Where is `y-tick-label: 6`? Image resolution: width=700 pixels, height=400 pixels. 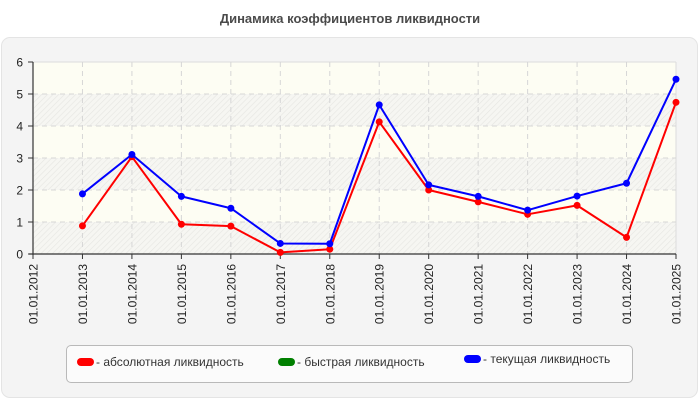
y-tick-label: 6 is located at coordinates (19, 63).